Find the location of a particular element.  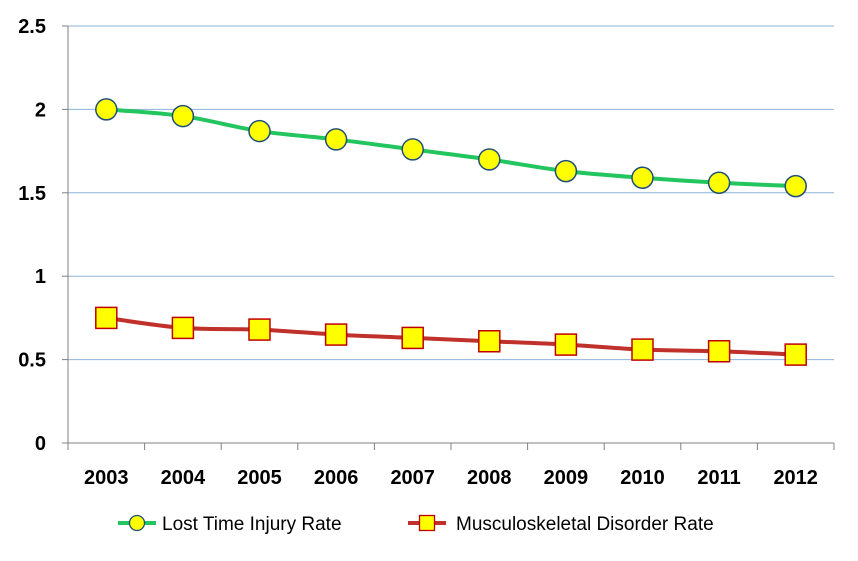

y-tick-label: 1 is located at coordinates (40, 277).